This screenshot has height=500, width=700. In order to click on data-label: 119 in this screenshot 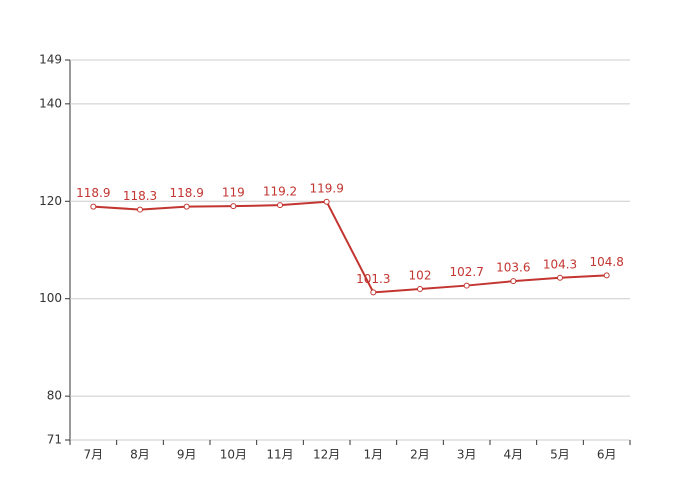, I will do `click(233, 193)`.